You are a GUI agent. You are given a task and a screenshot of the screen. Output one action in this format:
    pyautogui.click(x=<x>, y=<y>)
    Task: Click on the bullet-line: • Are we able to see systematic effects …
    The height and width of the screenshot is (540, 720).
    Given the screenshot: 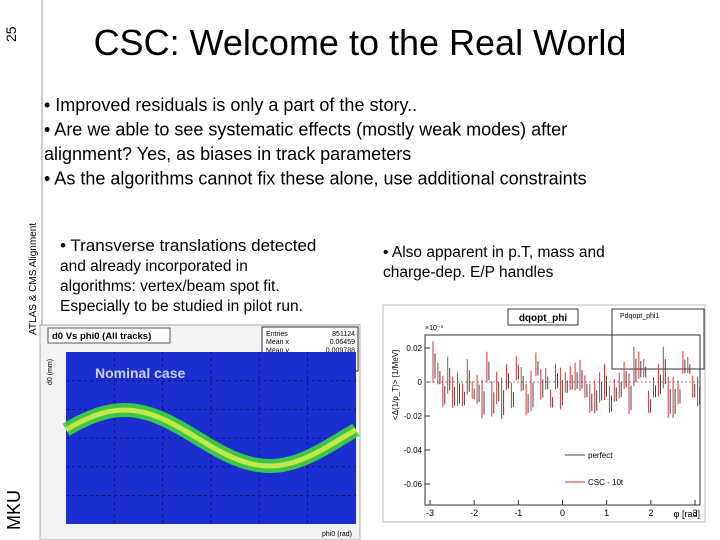 What is the action you would take?
    pyautogui.click(x=305, y=130)
    